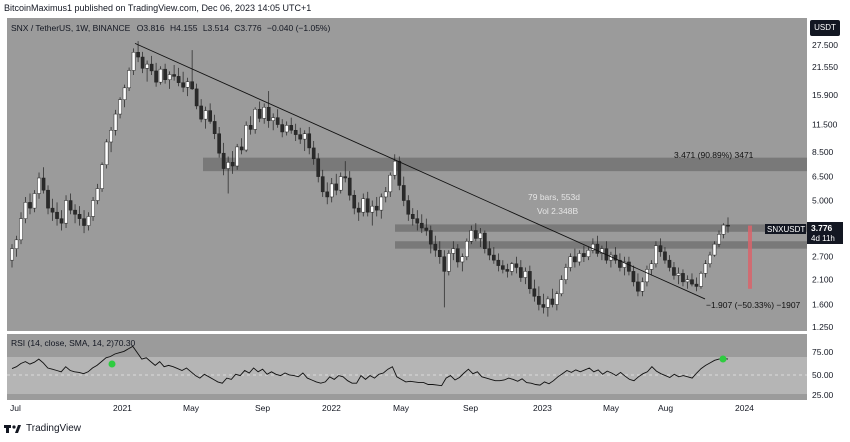 The image size is (850, 442). Describe the element at coordinates (505, 203) in the screenshot. I see `zones-layer` at that location.